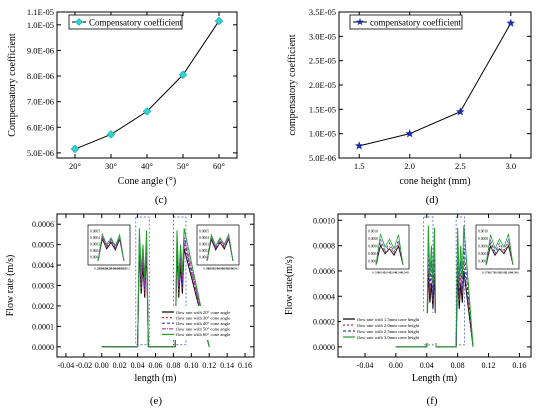 Image resolution: width=550 pixels, height=410 pixels. What do you see at coordinates (359, 166) in the screenshot?
I see `x-tick-label: 1.5` at bounding box center [359, 166].